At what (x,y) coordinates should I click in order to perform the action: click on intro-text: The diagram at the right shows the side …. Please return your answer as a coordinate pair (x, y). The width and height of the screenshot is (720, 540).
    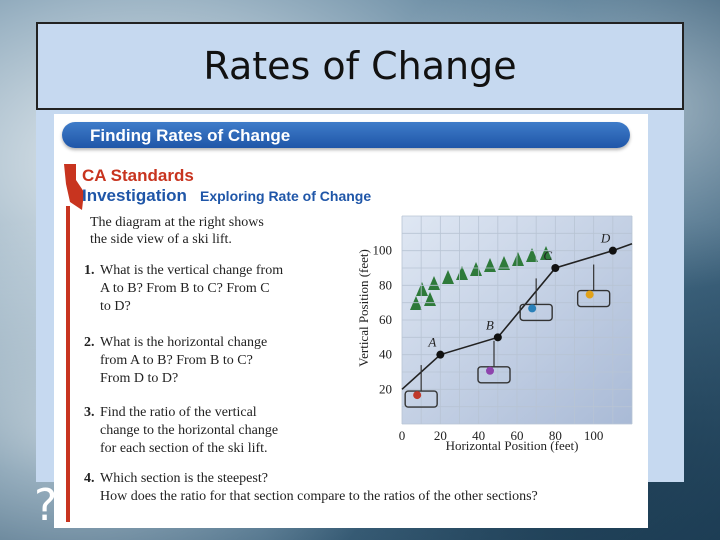
    Looking at the image, I should click on (205, 231).